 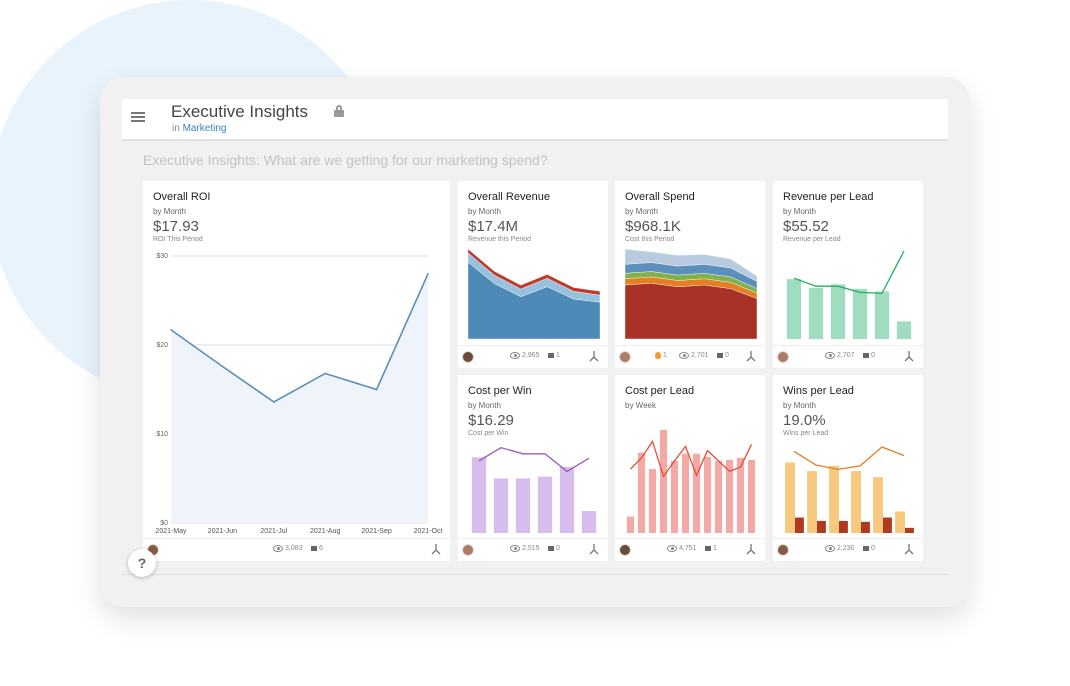 What do you see at coordinates (873, 355) in the screenshot?
I see `comments-count: 0` at bounding box center [873, 355].